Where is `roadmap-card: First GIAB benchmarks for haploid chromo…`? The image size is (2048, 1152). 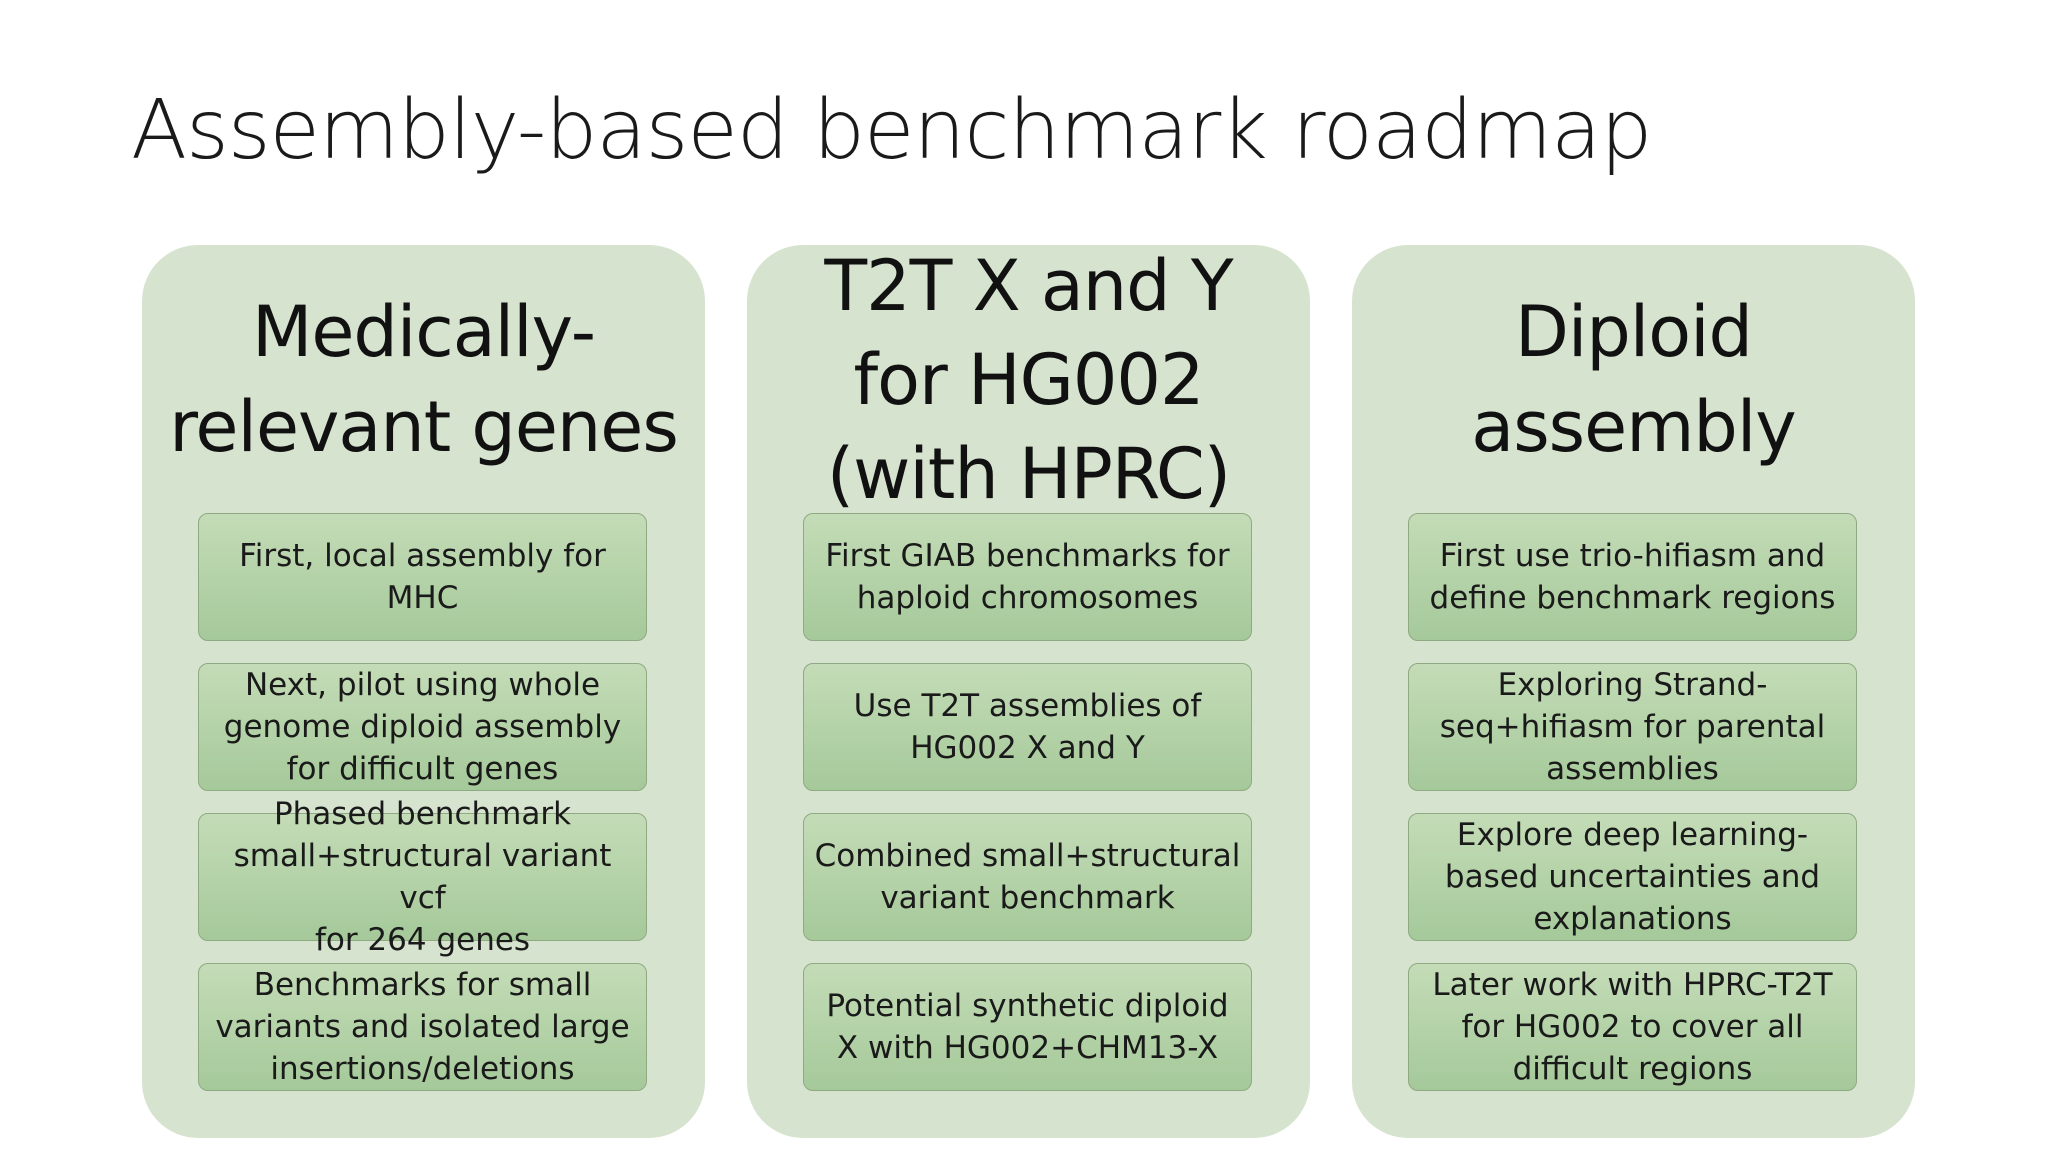 roadmap-card: First GIAB benchmarks for haploid chromo… is located at coordinates (1027, 577).